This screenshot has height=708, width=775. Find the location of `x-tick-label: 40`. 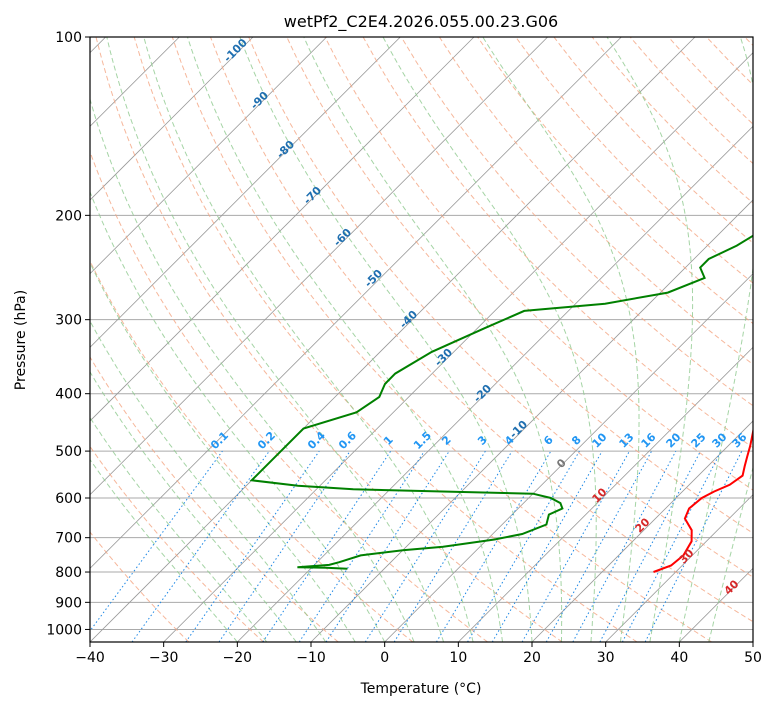

x-tick-label: 40 is located at coordinates (679, 658).